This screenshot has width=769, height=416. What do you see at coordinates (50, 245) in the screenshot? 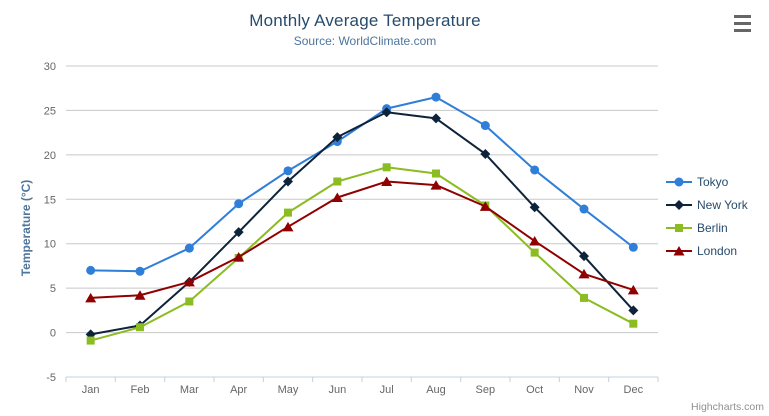
I see `y-axis-label: 10` at bounding box center [50, 245].